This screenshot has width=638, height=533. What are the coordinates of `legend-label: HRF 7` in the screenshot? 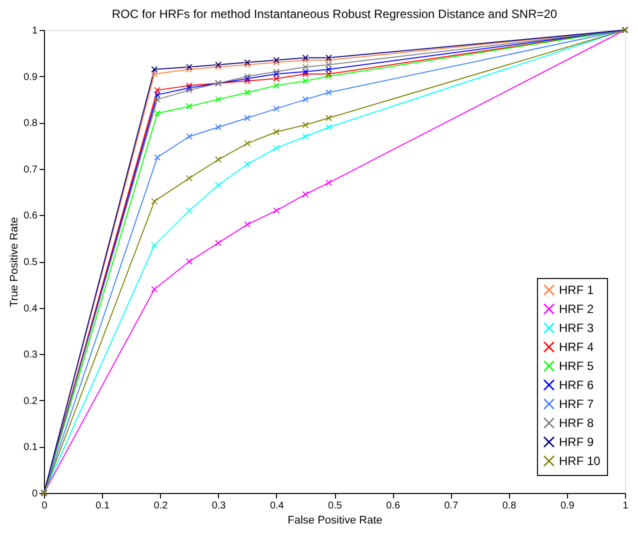 It's located at (576, 404).